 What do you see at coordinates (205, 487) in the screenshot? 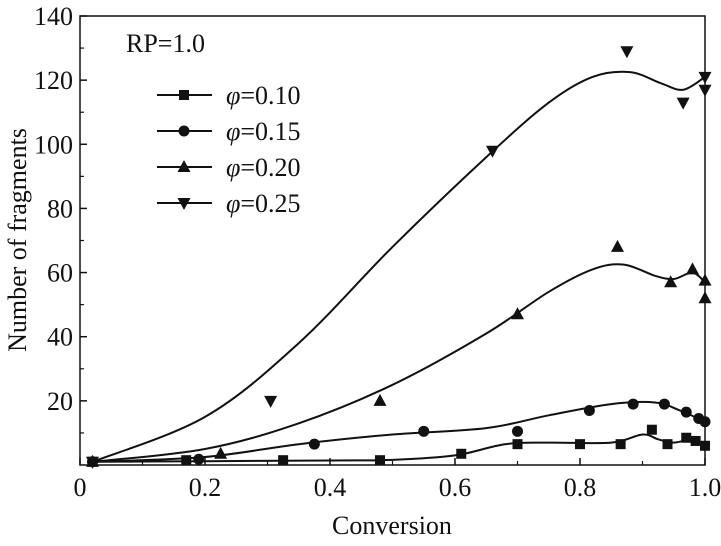
I see `x-tick-label: 0.2` at bounding box center [205, 487].